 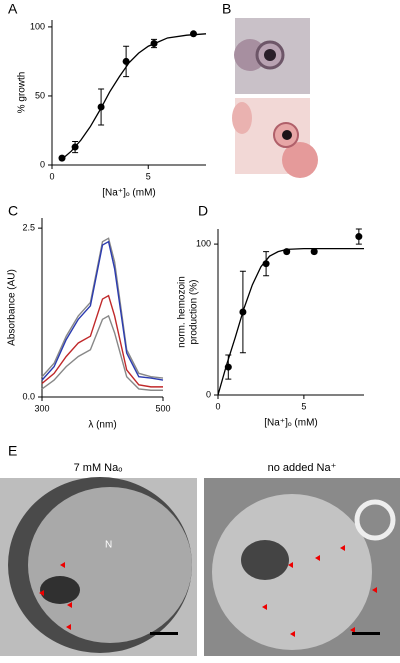 What do you see at coordinates (22, 93) in the screenshot?
I see `y-axis-label: % growth` at bounding box center [22, 93].